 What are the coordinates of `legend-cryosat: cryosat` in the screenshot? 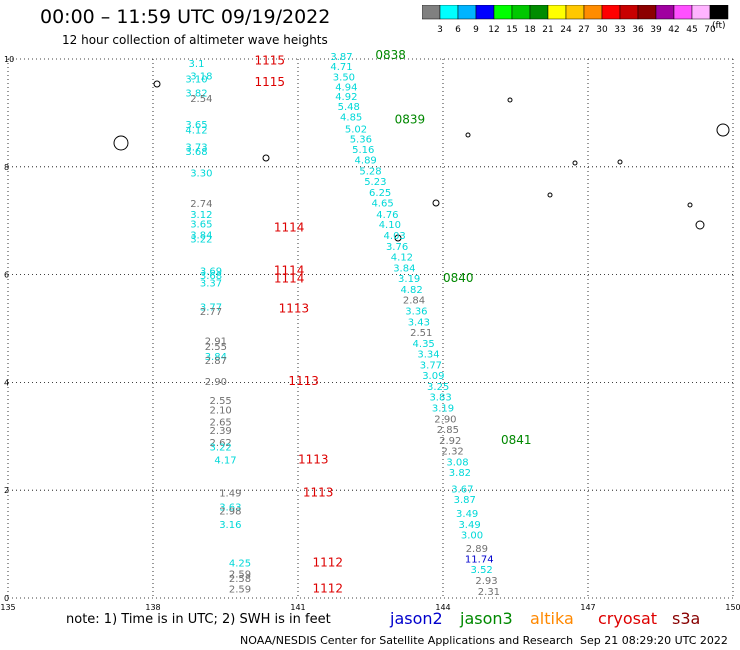 It's located at (628, 618).